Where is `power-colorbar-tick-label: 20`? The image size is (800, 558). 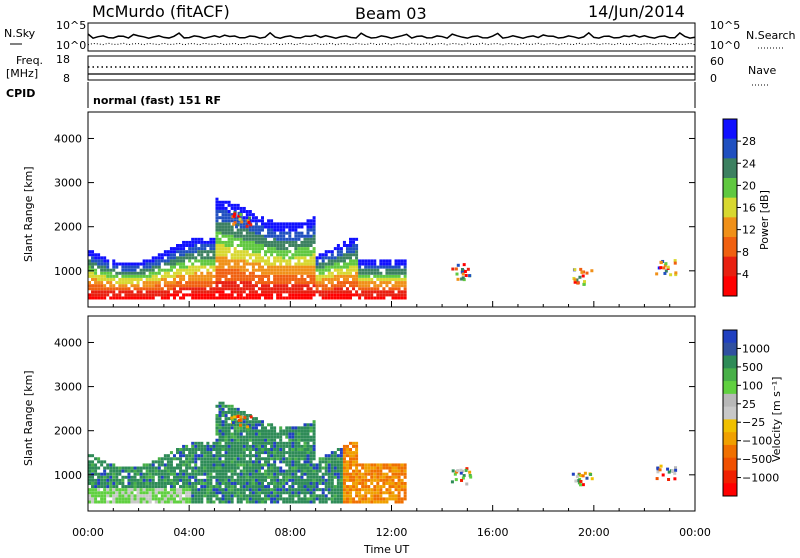 power-colorbar-tick-label: 20 is located at coordinates (749, 185).